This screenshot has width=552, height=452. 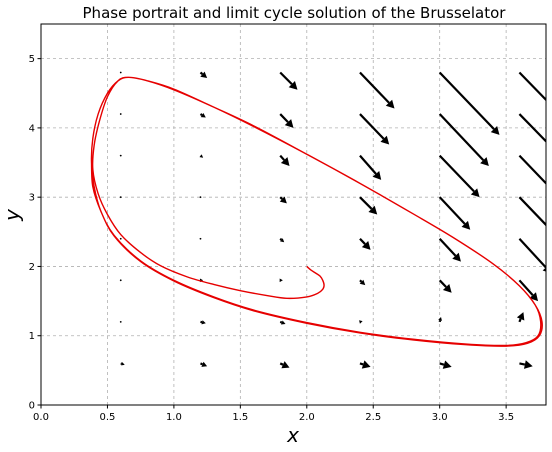 What do you see at coordinates (506, 417) in the screenshot?
I see `x-tick-label: 3.5` at bounding box center [506, 417].